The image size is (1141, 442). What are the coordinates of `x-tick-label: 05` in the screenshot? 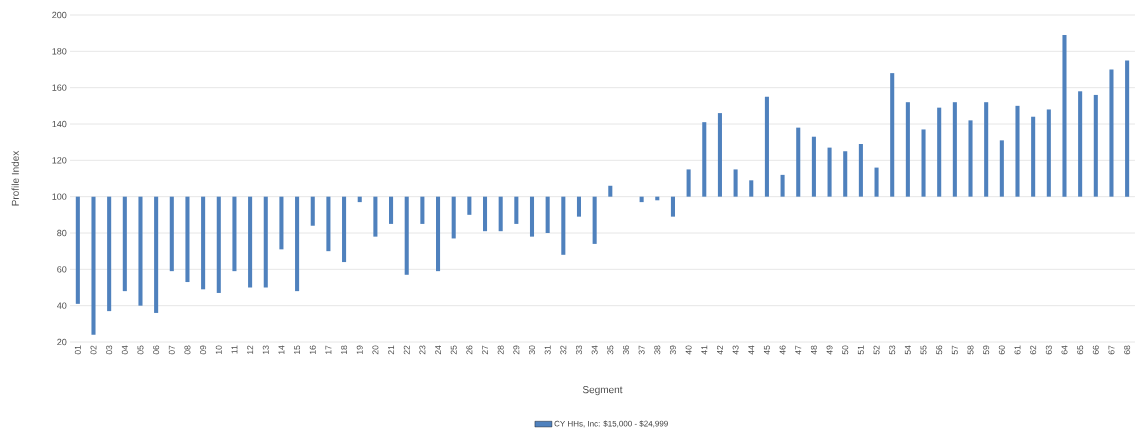 It's located at (140, 350).